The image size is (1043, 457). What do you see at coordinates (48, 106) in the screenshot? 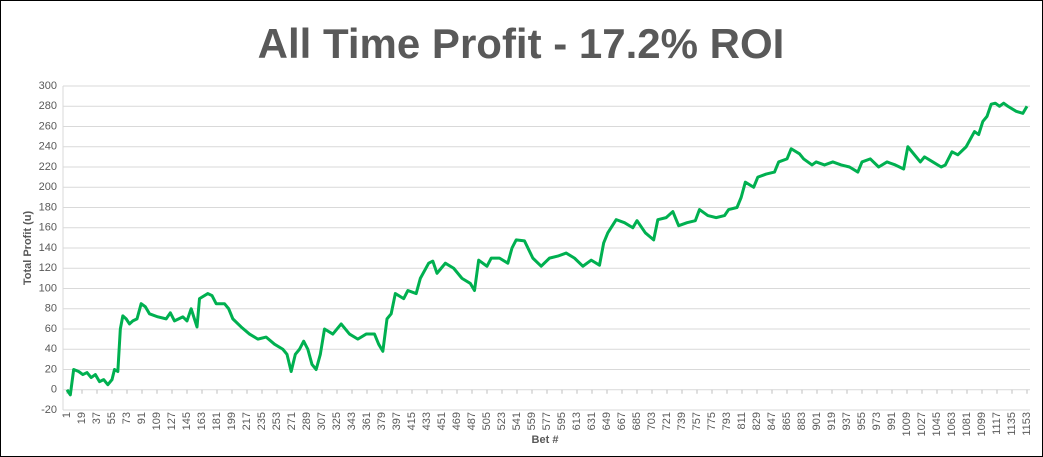
I see `y-tick-label: 280` at bounding box center [48, 106].